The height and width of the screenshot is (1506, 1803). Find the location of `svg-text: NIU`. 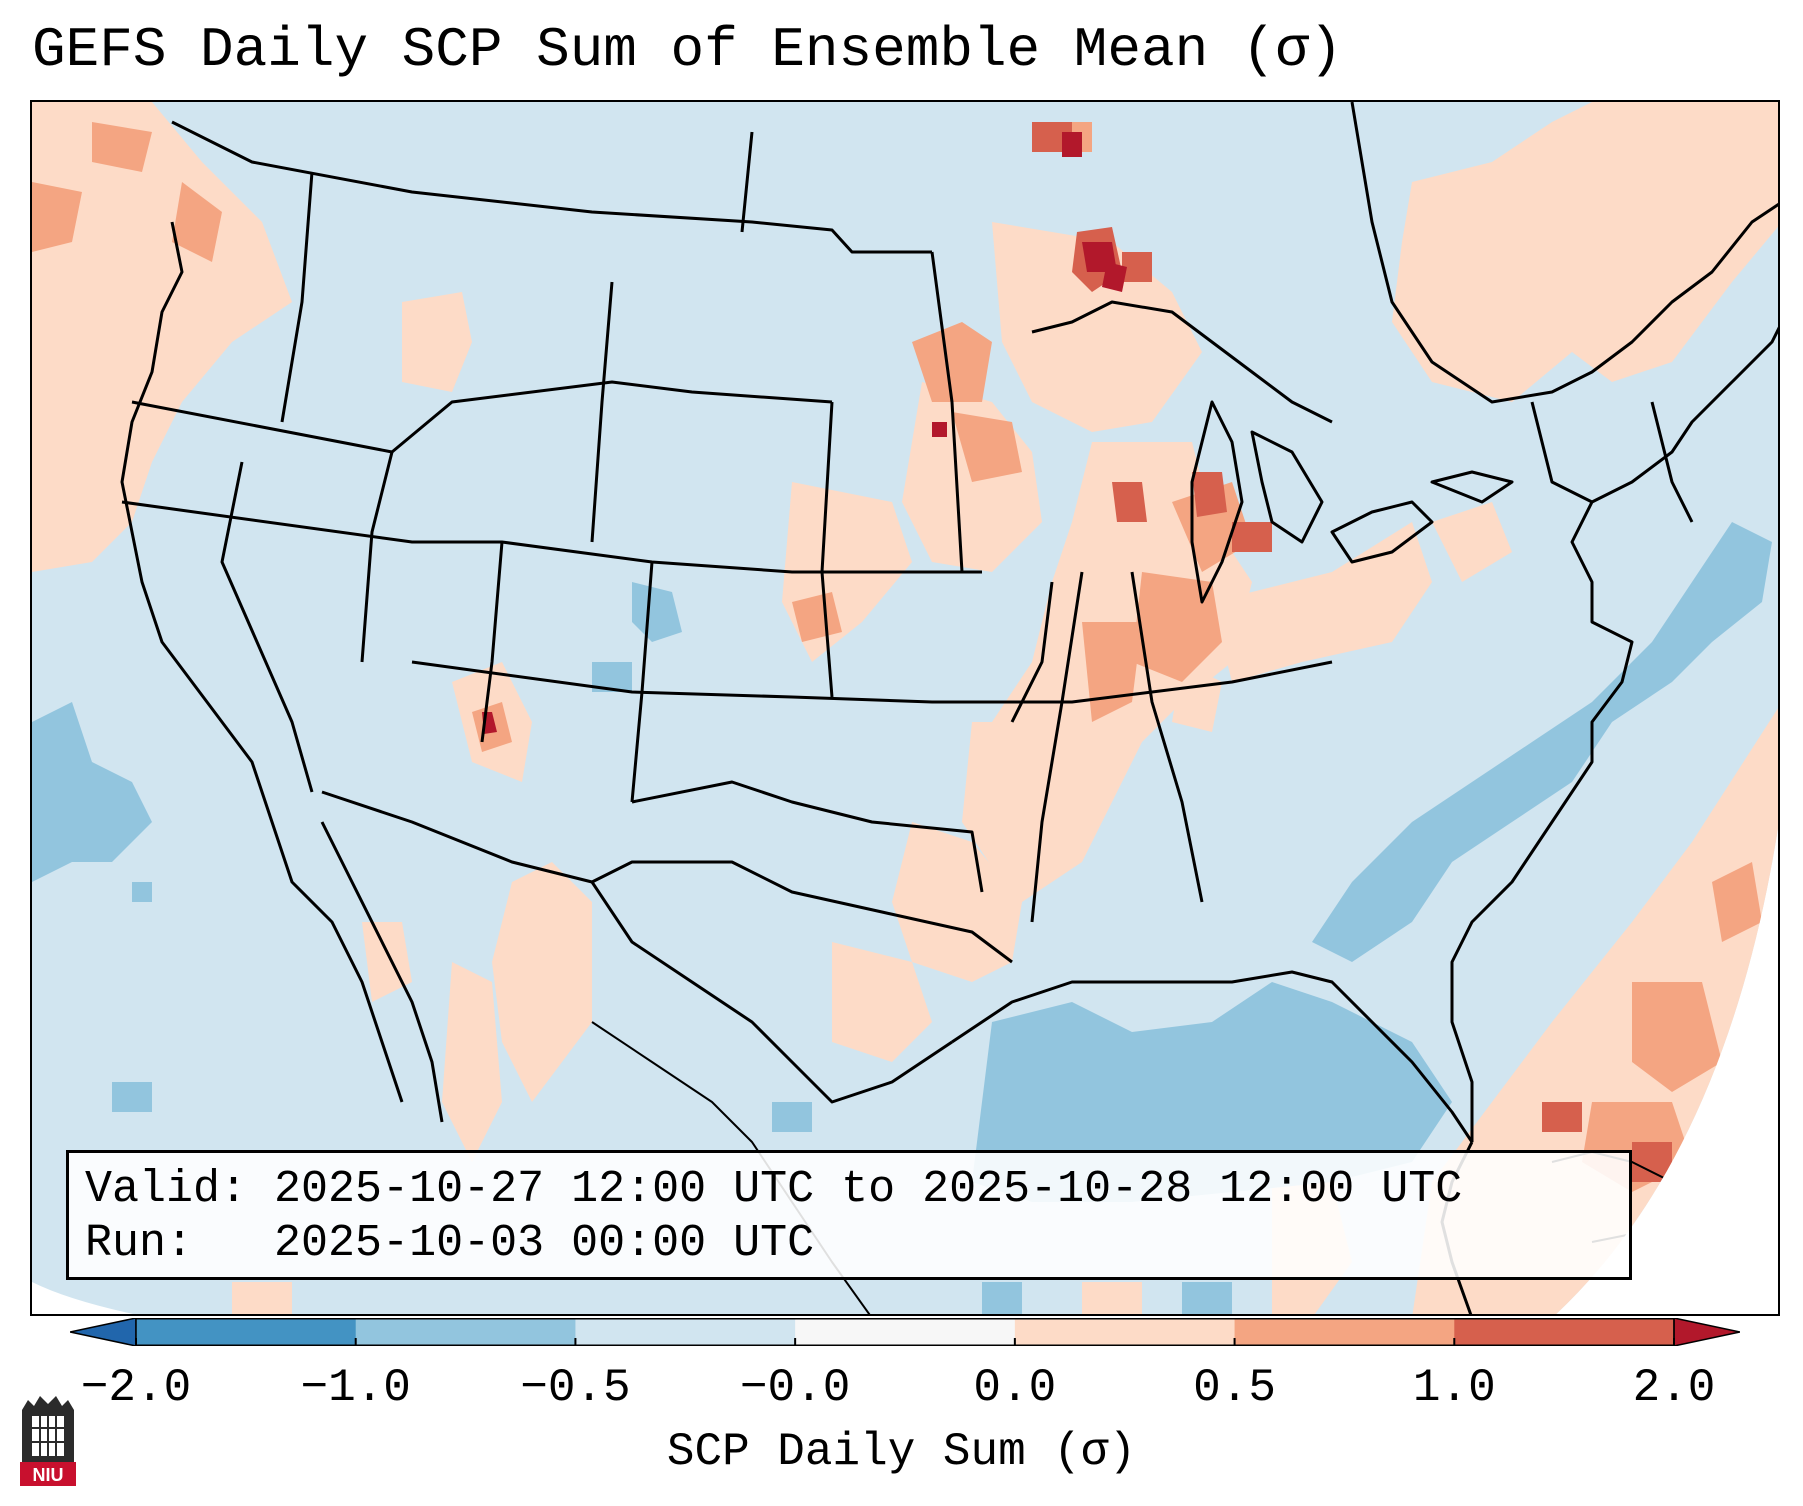

svg-text: NIU is located at coordinates (48, 1475).